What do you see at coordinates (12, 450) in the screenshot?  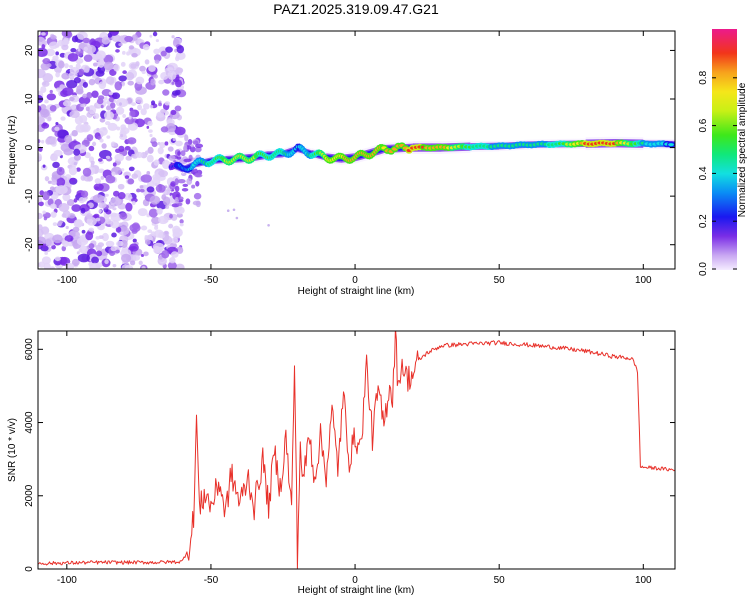 I see `snr-y-axis-label: SNR (10 * v/v)` at bounding box center [12, 450].